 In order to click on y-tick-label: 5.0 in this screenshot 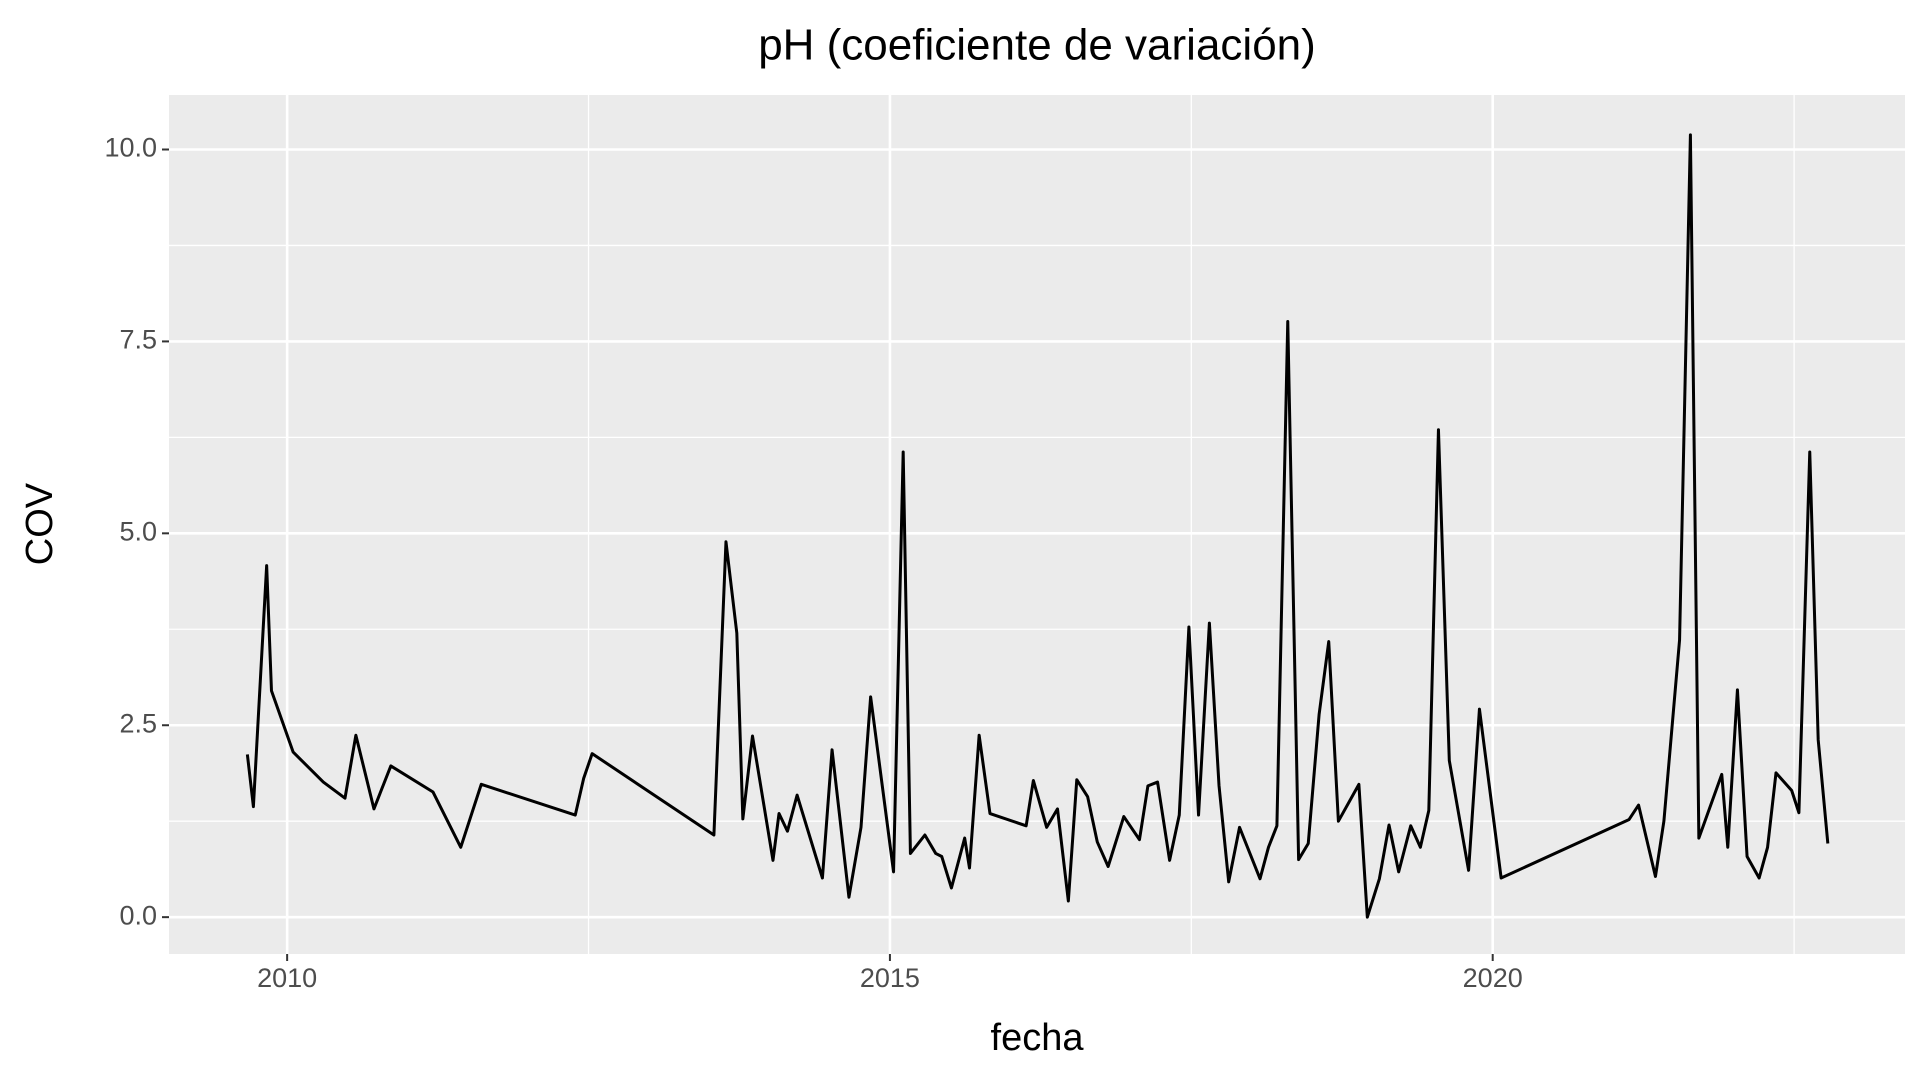, I will do `click(138, 531)`.